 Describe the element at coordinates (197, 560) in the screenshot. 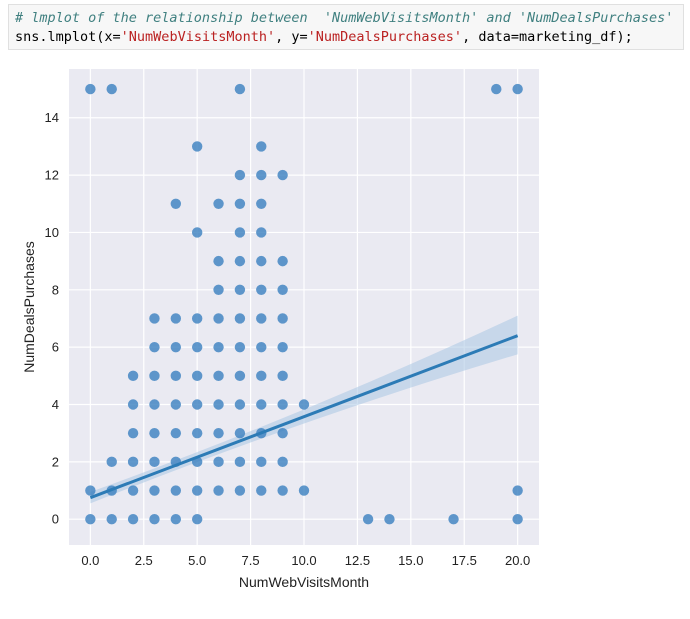

I see `x-tick-label: 5.0` at that location.